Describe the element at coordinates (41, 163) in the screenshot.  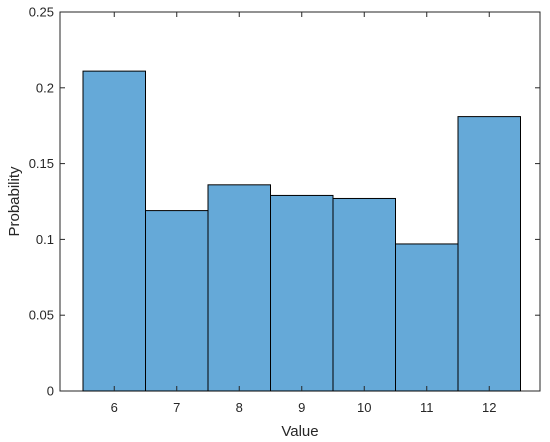
I see `y-tick-label: 0.15` at that location.